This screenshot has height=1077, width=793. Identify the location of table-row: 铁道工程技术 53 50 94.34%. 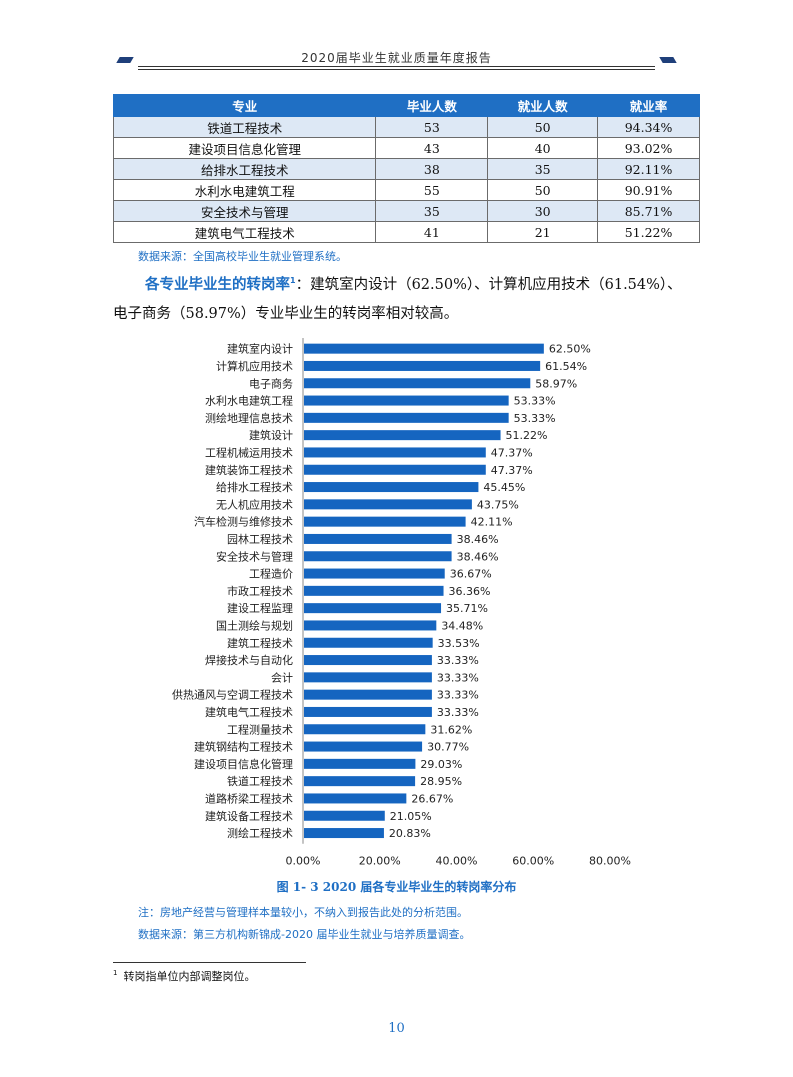
(406, 127).